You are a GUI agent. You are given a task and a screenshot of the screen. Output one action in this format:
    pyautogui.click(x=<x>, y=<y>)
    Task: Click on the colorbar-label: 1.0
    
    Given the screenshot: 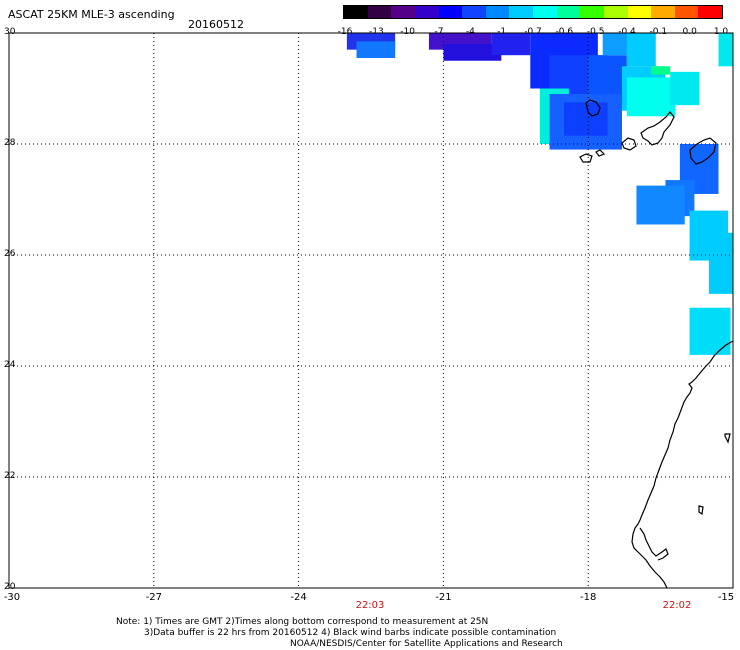 What is the action you would take?
    pyautogui.click(x=721, y=32)
    